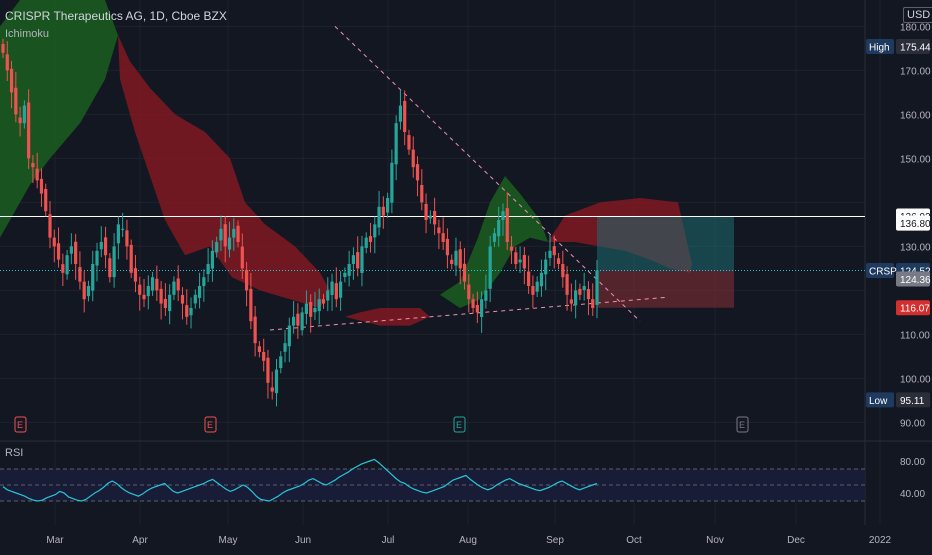 This screenshot has width=932, height=555. Describe the element at coordinates (913, 223) in the screenshot. I see `badge-136-80-bg` at that location.